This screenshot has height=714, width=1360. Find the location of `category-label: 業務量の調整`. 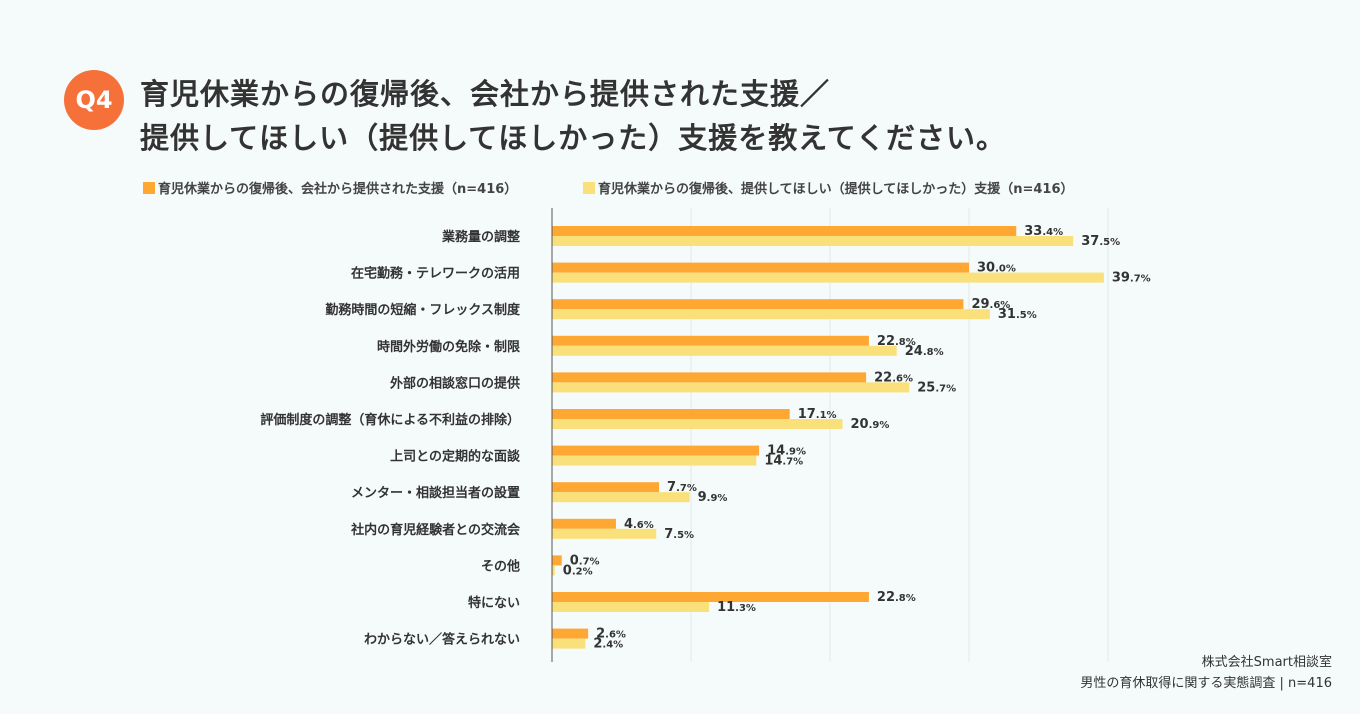

category-label: 業務量の調整 is located at coordinates (481, 237).